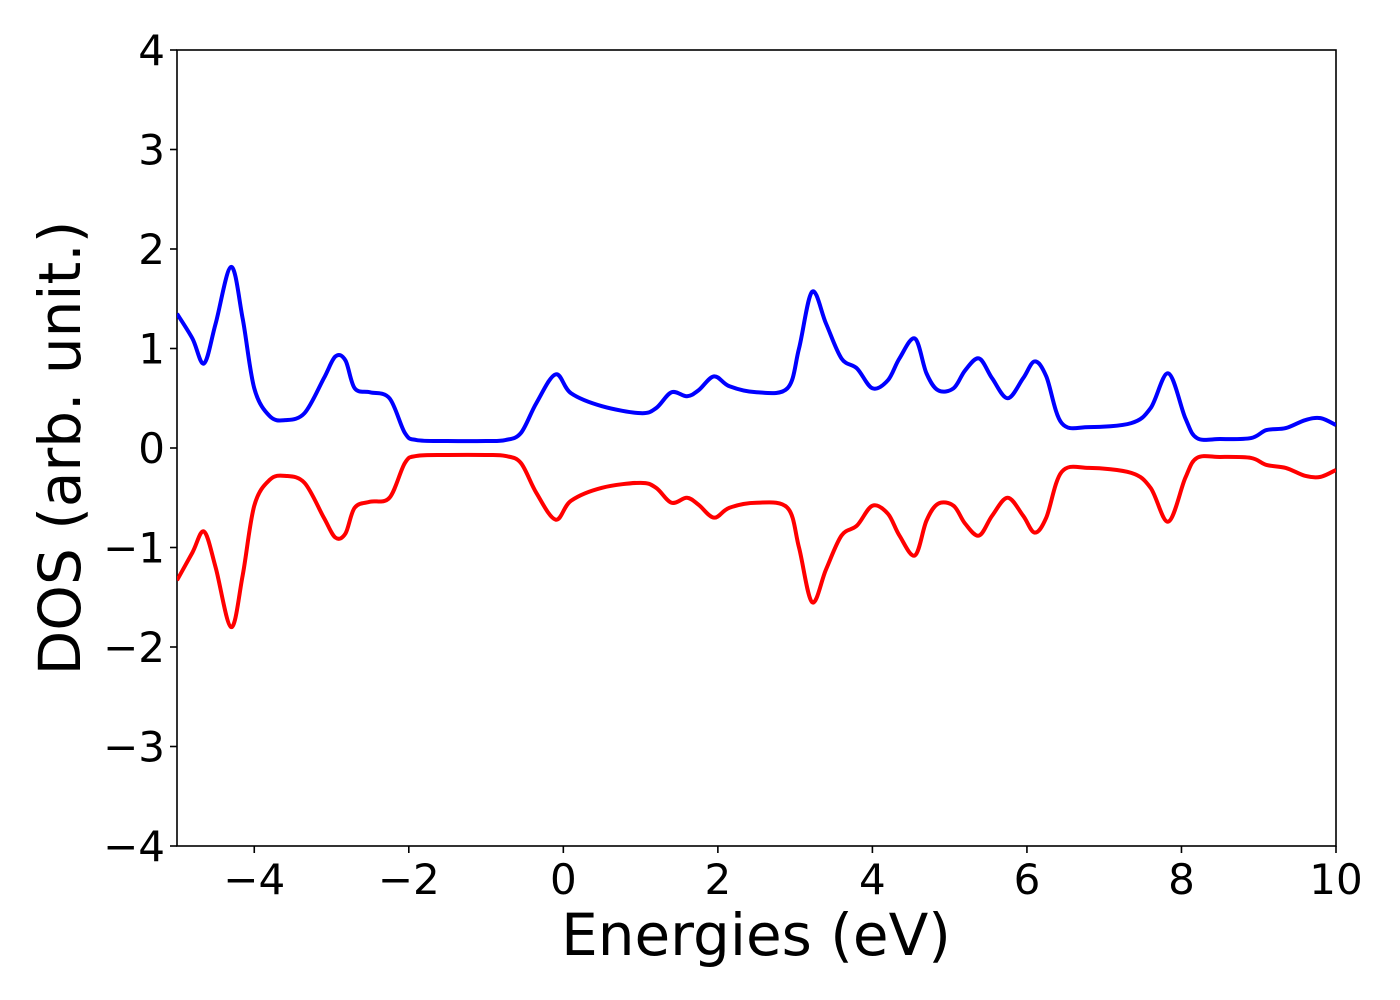  Describe the element at coordinates (134, 747) in the screenshot. I see `y-tick-label: −3` at that location.